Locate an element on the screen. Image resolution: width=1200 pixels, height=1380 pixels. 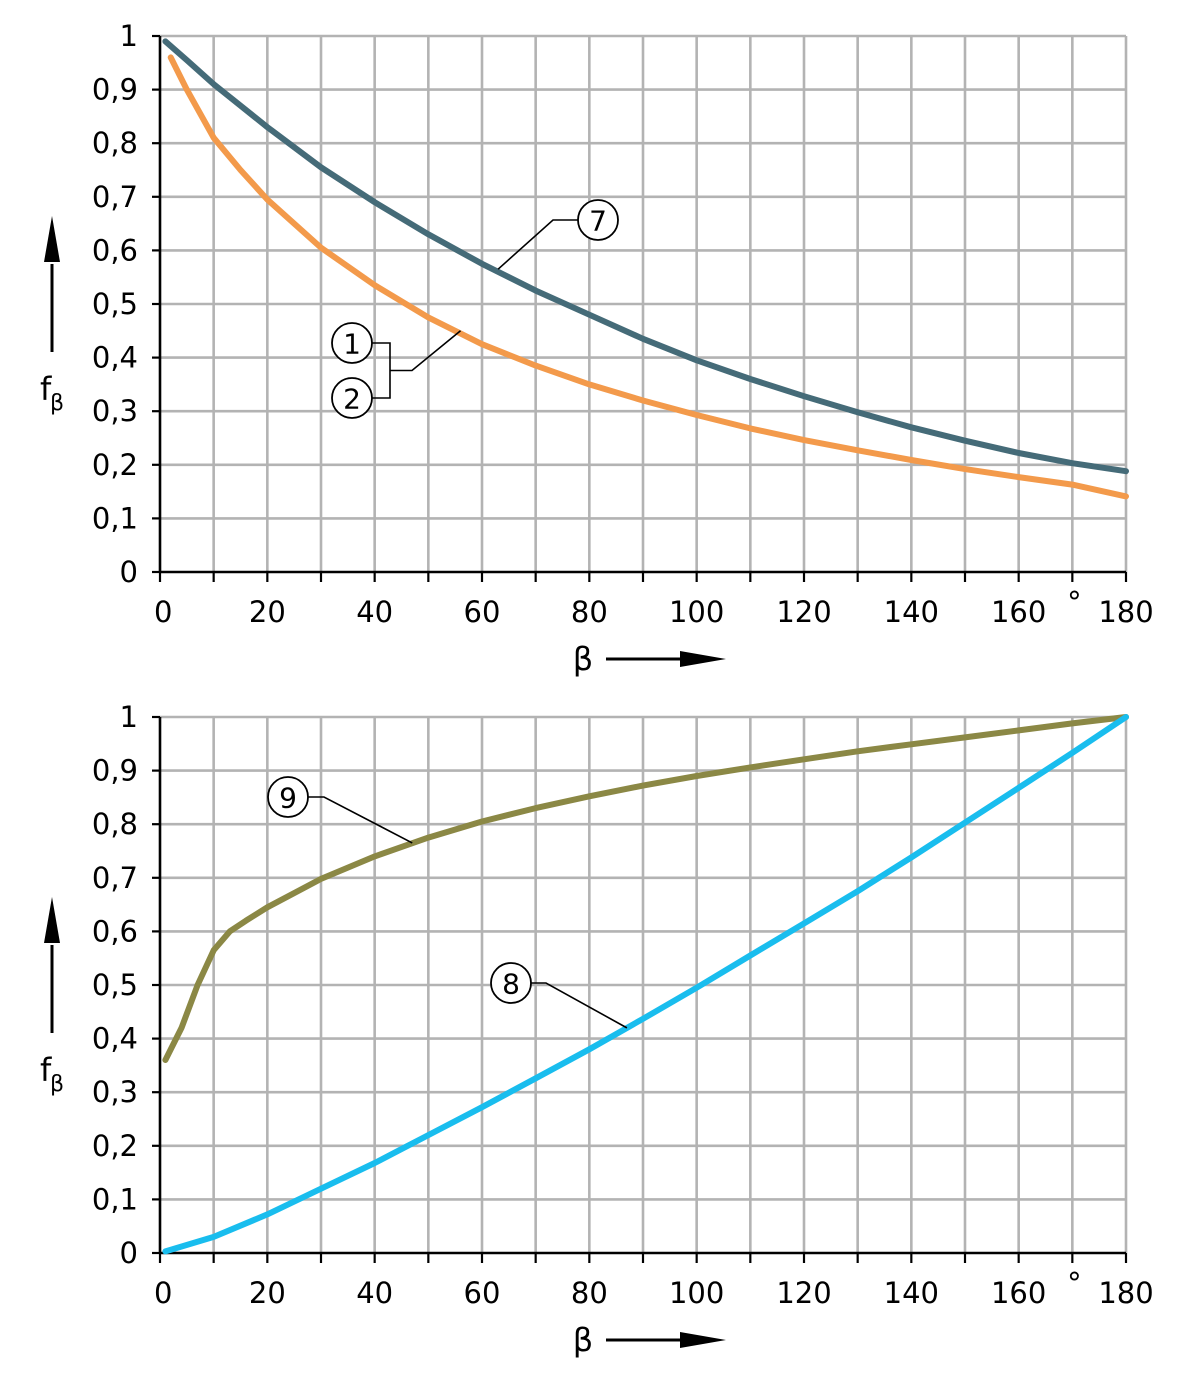
callout-label: 2 is located at coordinates (352, 399).